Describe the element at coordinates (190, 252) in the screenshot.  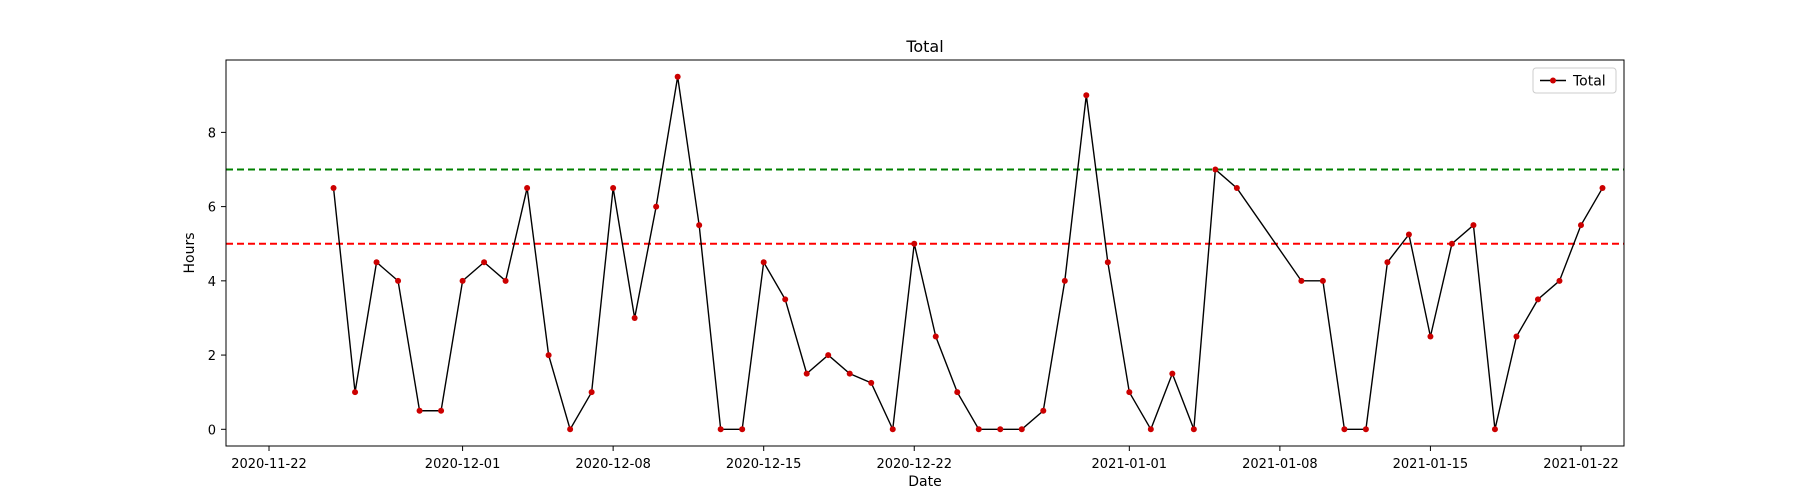
I see `y-axis-label: Hours` at that location.